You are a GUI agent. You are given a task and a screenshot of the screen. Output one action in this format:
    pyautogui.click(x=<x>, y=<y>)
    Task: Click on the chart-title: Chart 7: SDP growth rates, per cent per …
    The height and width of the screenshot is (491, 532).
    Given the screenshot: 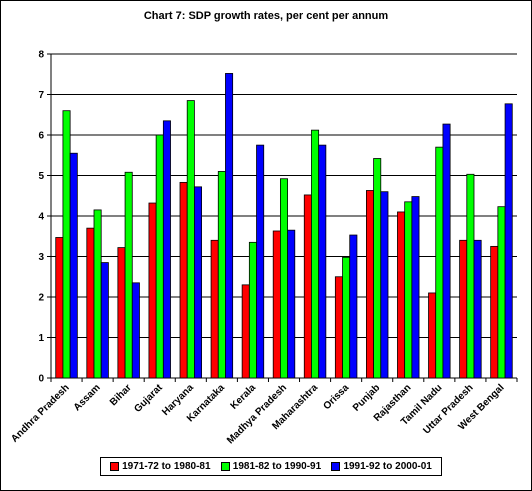 What is the action you would take?
    pyautogui.click(x=266, y=16)
    